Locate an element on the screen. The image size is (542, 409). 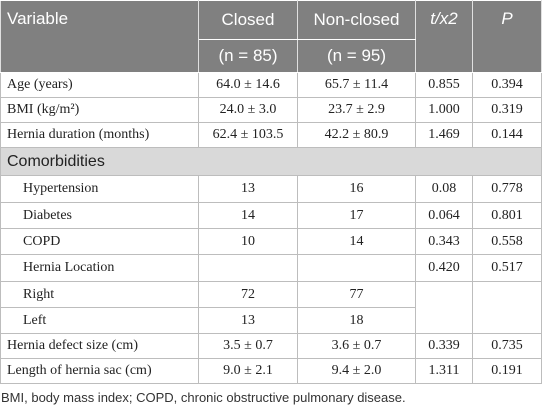
cell: 0.319 is located at coordinates (507, 110).